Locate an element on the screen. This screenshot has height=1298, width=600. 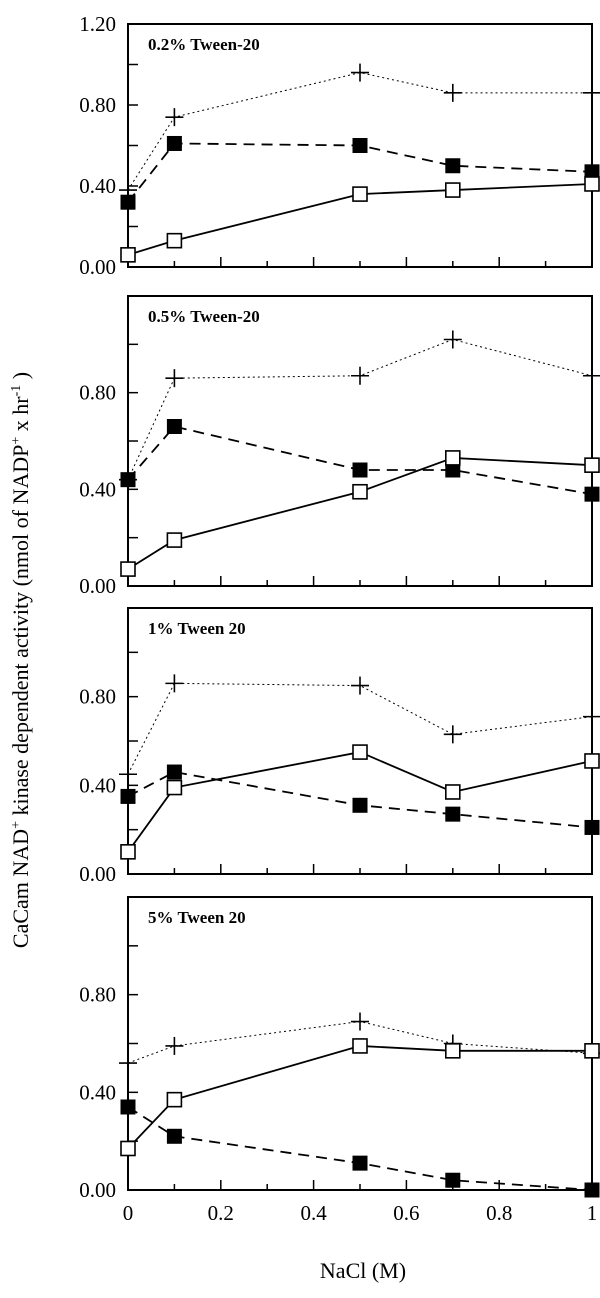
y-tick-label: 1.20 is located at coordinates (97, 24).